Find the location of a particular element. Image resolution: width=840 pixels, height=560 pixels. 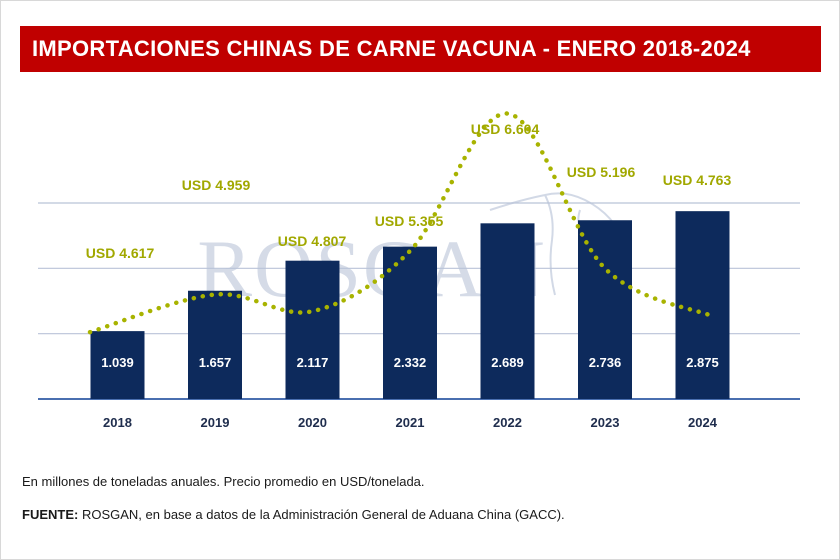

price-label: USD 4.807 is located at coordinates (312, 241).